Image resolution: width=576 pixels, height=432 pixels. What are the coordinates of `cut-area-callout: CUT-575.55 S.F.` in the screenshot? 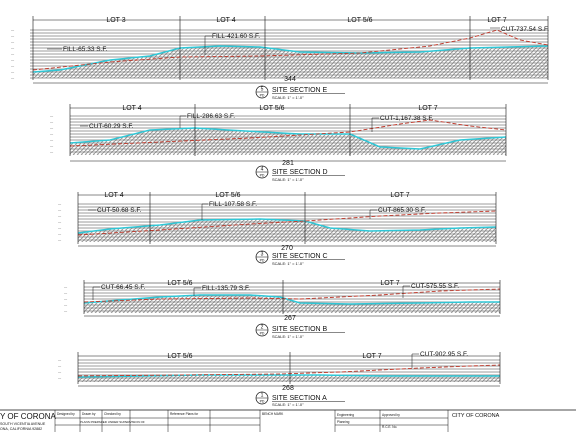 It's located at (435, 286).